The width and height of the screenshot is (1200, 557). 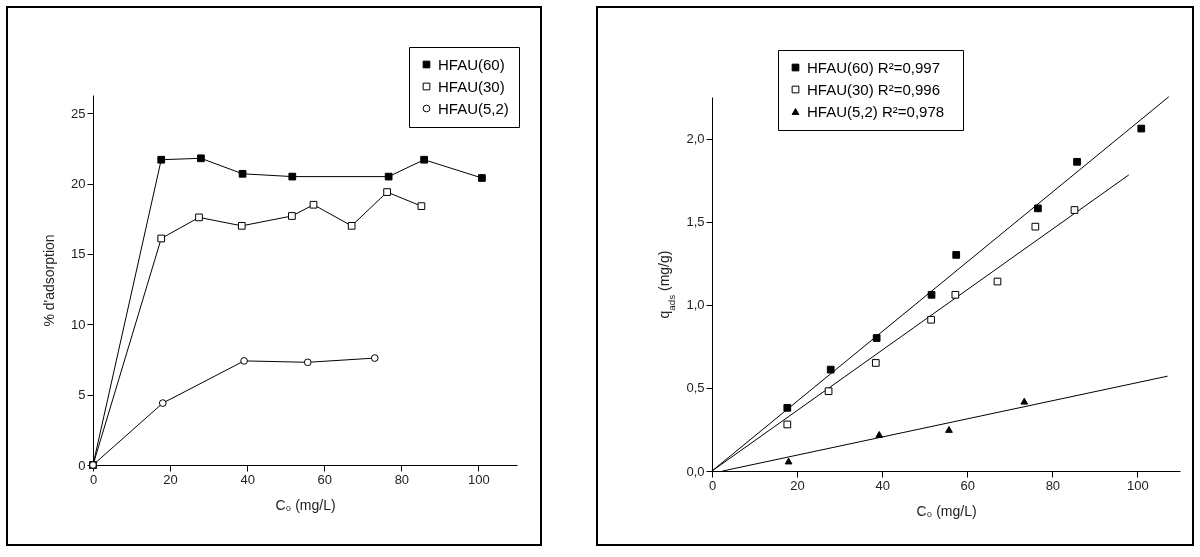 I want to click on legend-label: HFAU(5,2) R²=0,978, so click(x=876, y=111).